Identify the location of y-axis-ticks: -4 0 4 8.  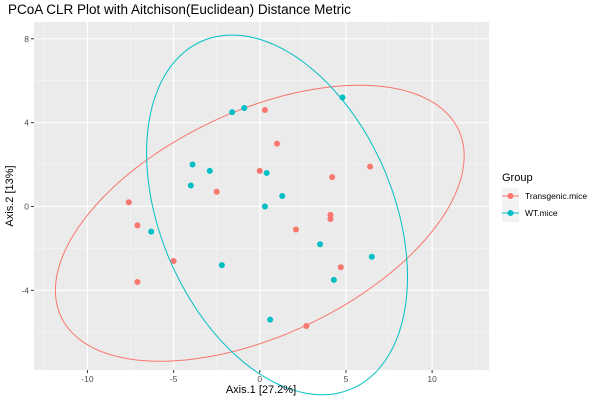
(27, 164).